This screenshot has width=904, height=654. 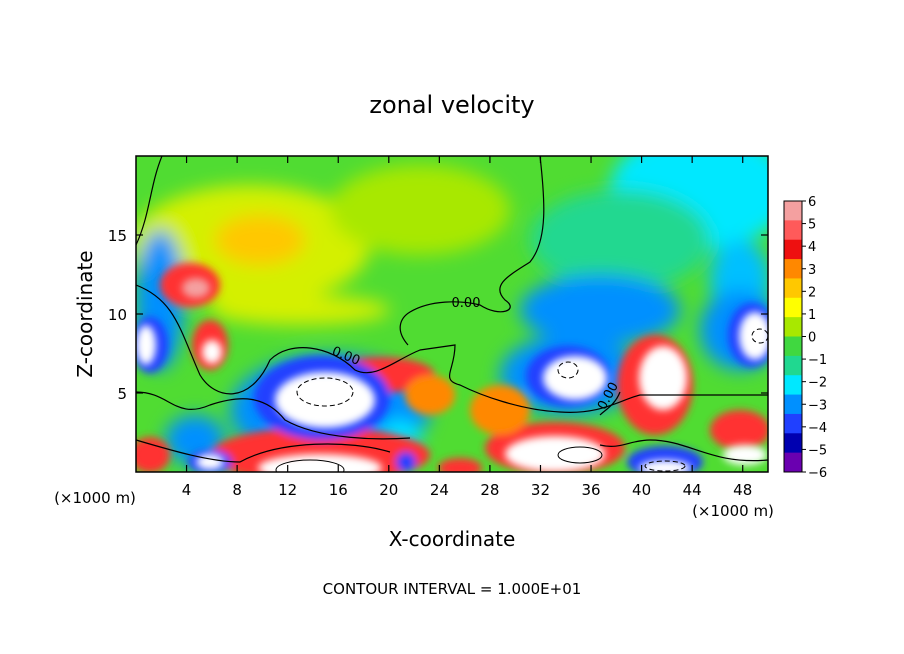 What do you see at coordinates (812, 292) in the screenshot?
I see `colorbar-tick-label: 2` at bounding box center [812, 292].